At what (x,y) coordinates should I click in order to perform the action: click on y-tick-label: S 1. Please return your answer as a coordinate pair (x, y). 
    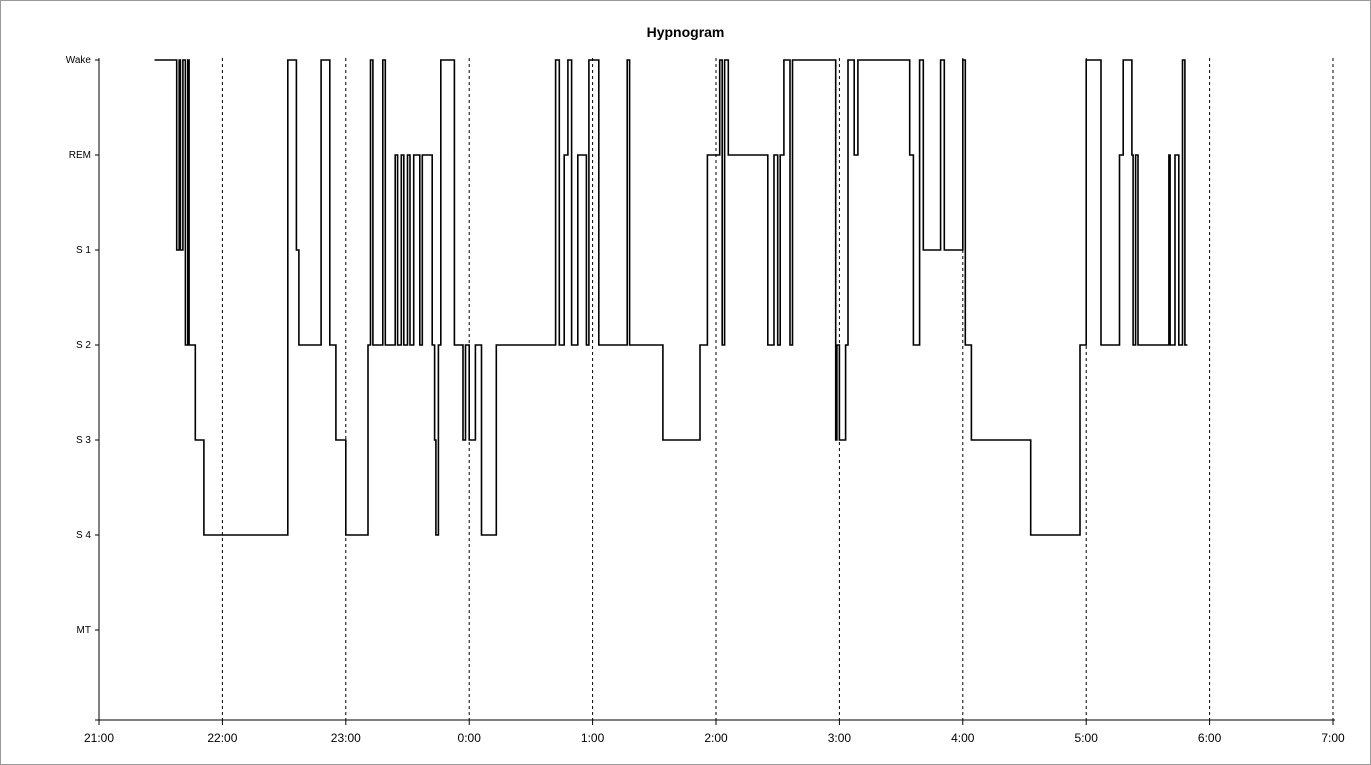
    Looking at the image, I should click on (83, 250).